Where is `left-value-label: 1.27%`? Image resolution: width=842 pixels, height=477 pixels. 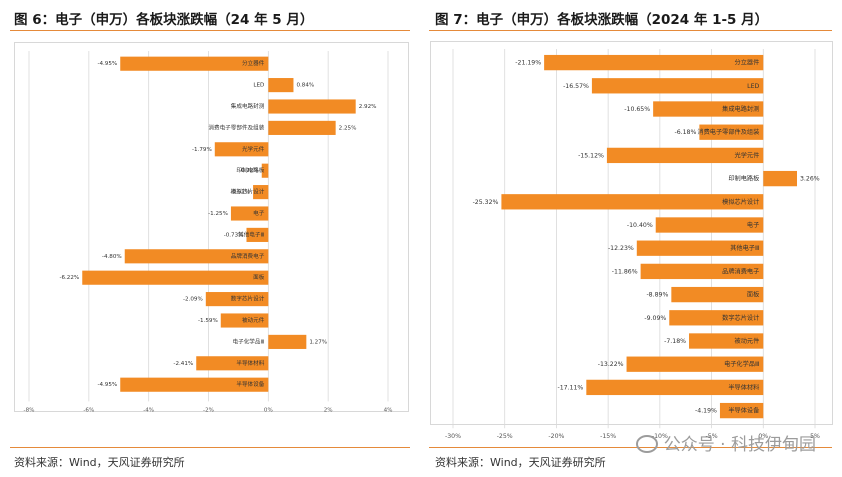 left-value-label: 1.27% is located at coordinates (318, 342).